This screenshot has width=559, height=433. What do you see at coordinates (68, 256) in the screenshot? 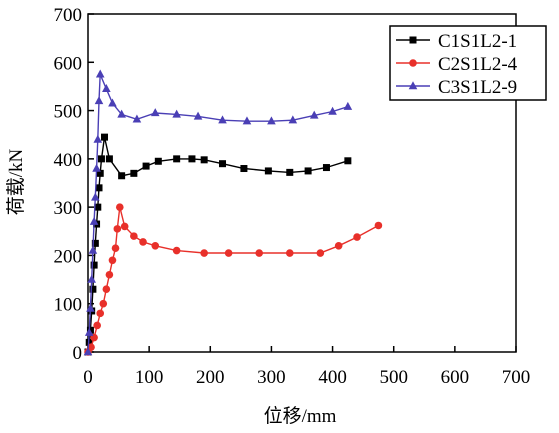
I see `y-tick-label-2: 200` at bounding box center [68, 256].